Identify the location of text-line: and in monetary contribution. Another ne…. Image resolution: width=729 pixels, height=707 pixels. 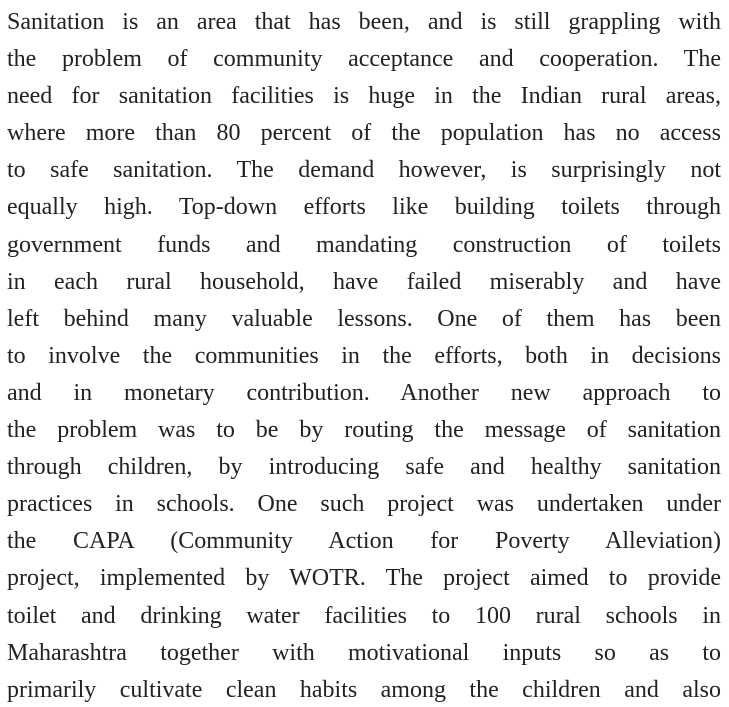
(364, 392).